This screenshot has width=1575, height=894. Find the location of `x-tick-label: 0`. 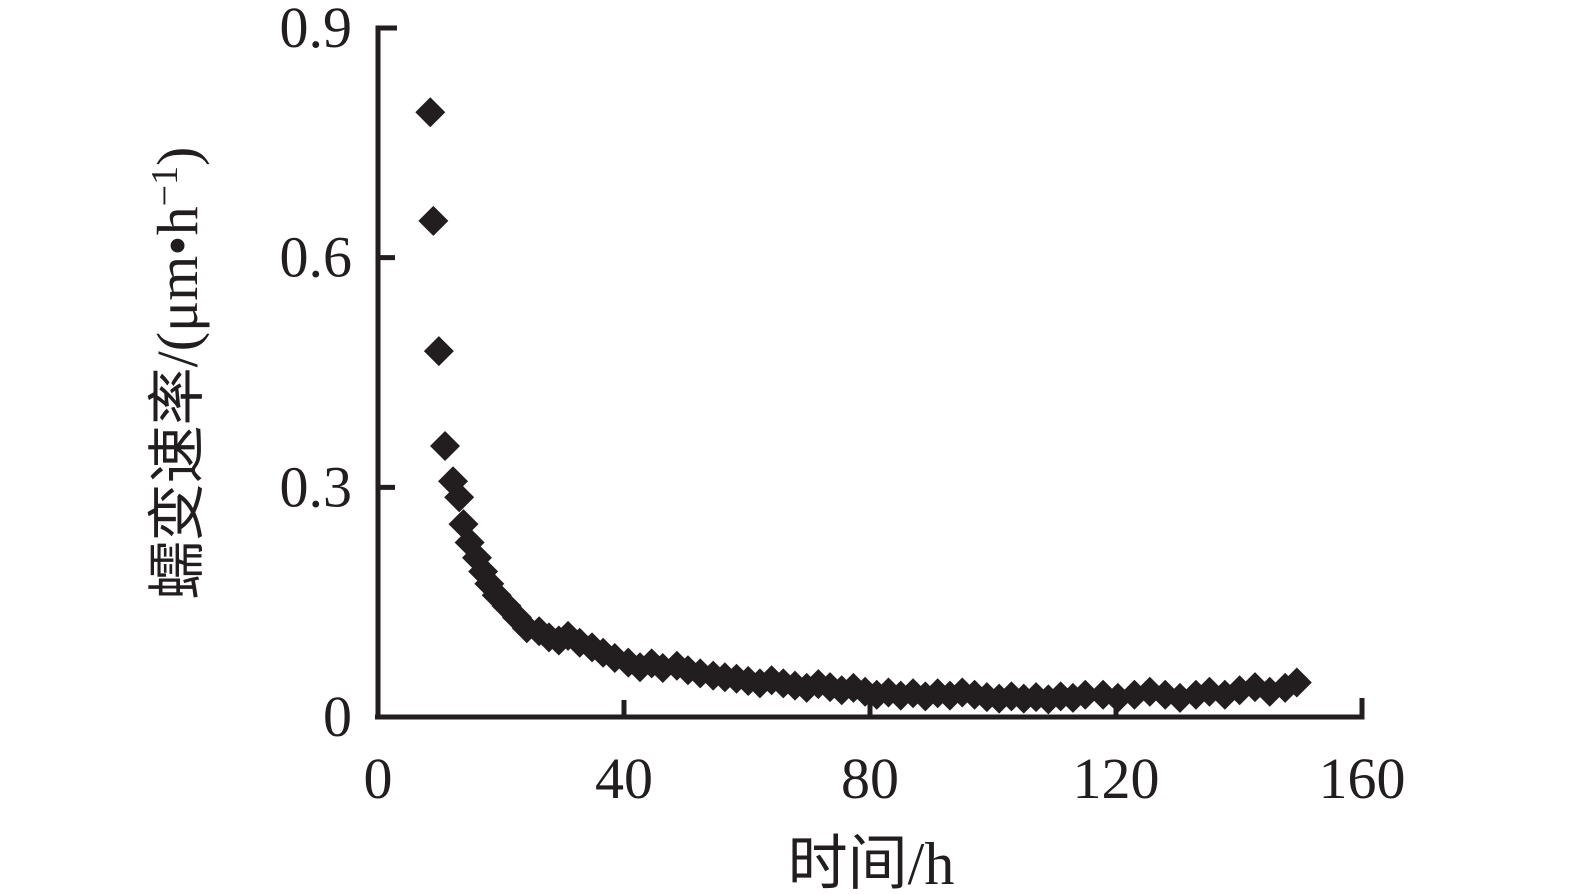

x-tick-label: 0 is located at coordinates (378, 778).